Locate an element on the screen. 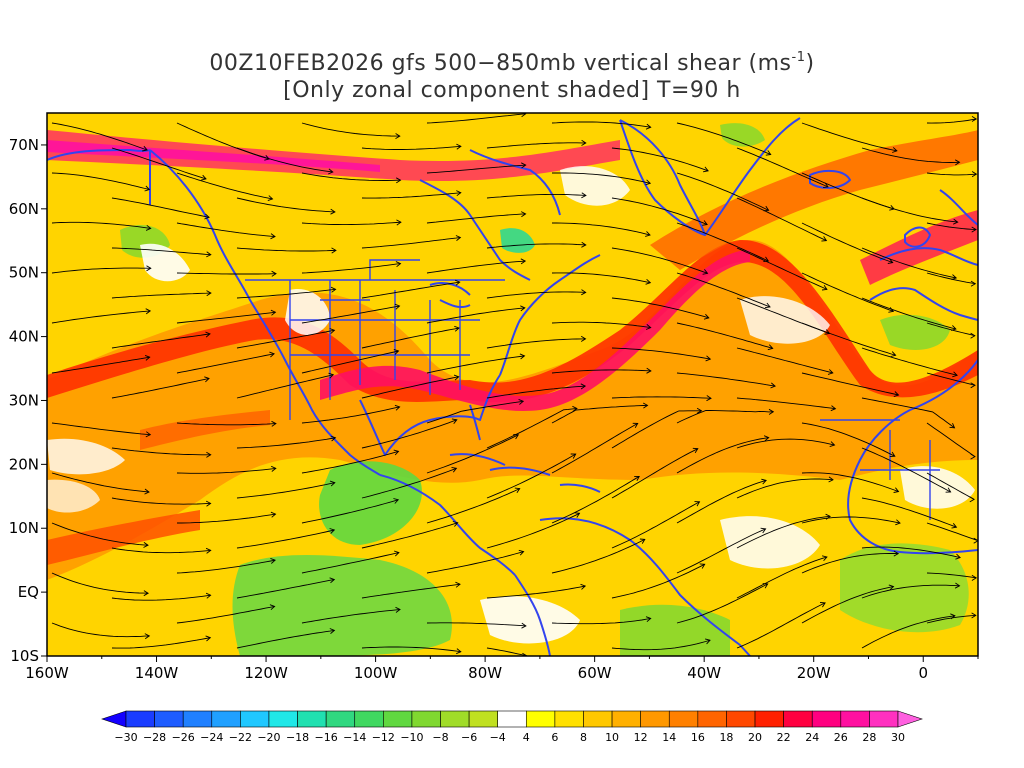 The image size is (1024, 768). colorbar-label: −22 is located at coordinates (240, 737).